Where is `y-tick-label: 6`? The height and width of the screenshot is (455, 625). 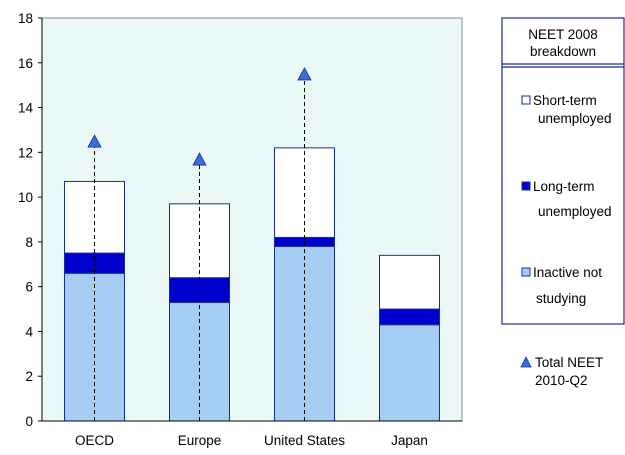 y-tick-label: 6 is located at coordinates (29, 287).